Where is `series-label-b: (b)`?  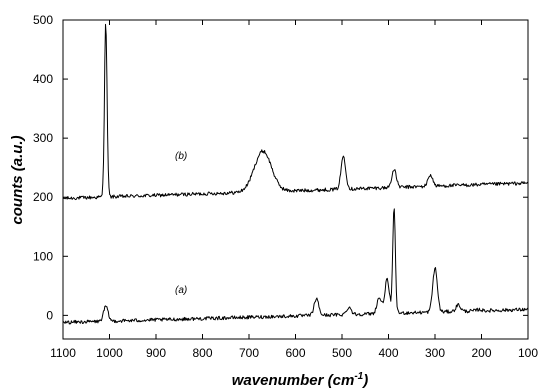
series-label-b: (b) is located at coordinates (181, 156).